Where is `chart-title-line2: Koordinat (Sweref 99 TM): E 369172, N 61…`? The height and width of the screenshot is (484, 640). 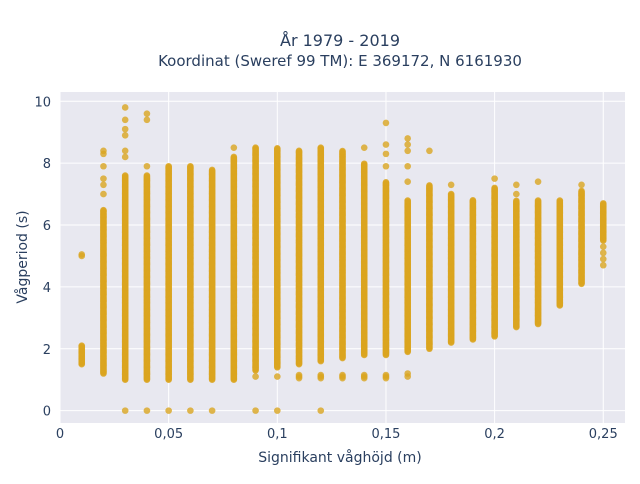
chart-title-line2: Koordinat (Sweref 99 TM): E 369172, N 61… is located at coordinates (340, 61).